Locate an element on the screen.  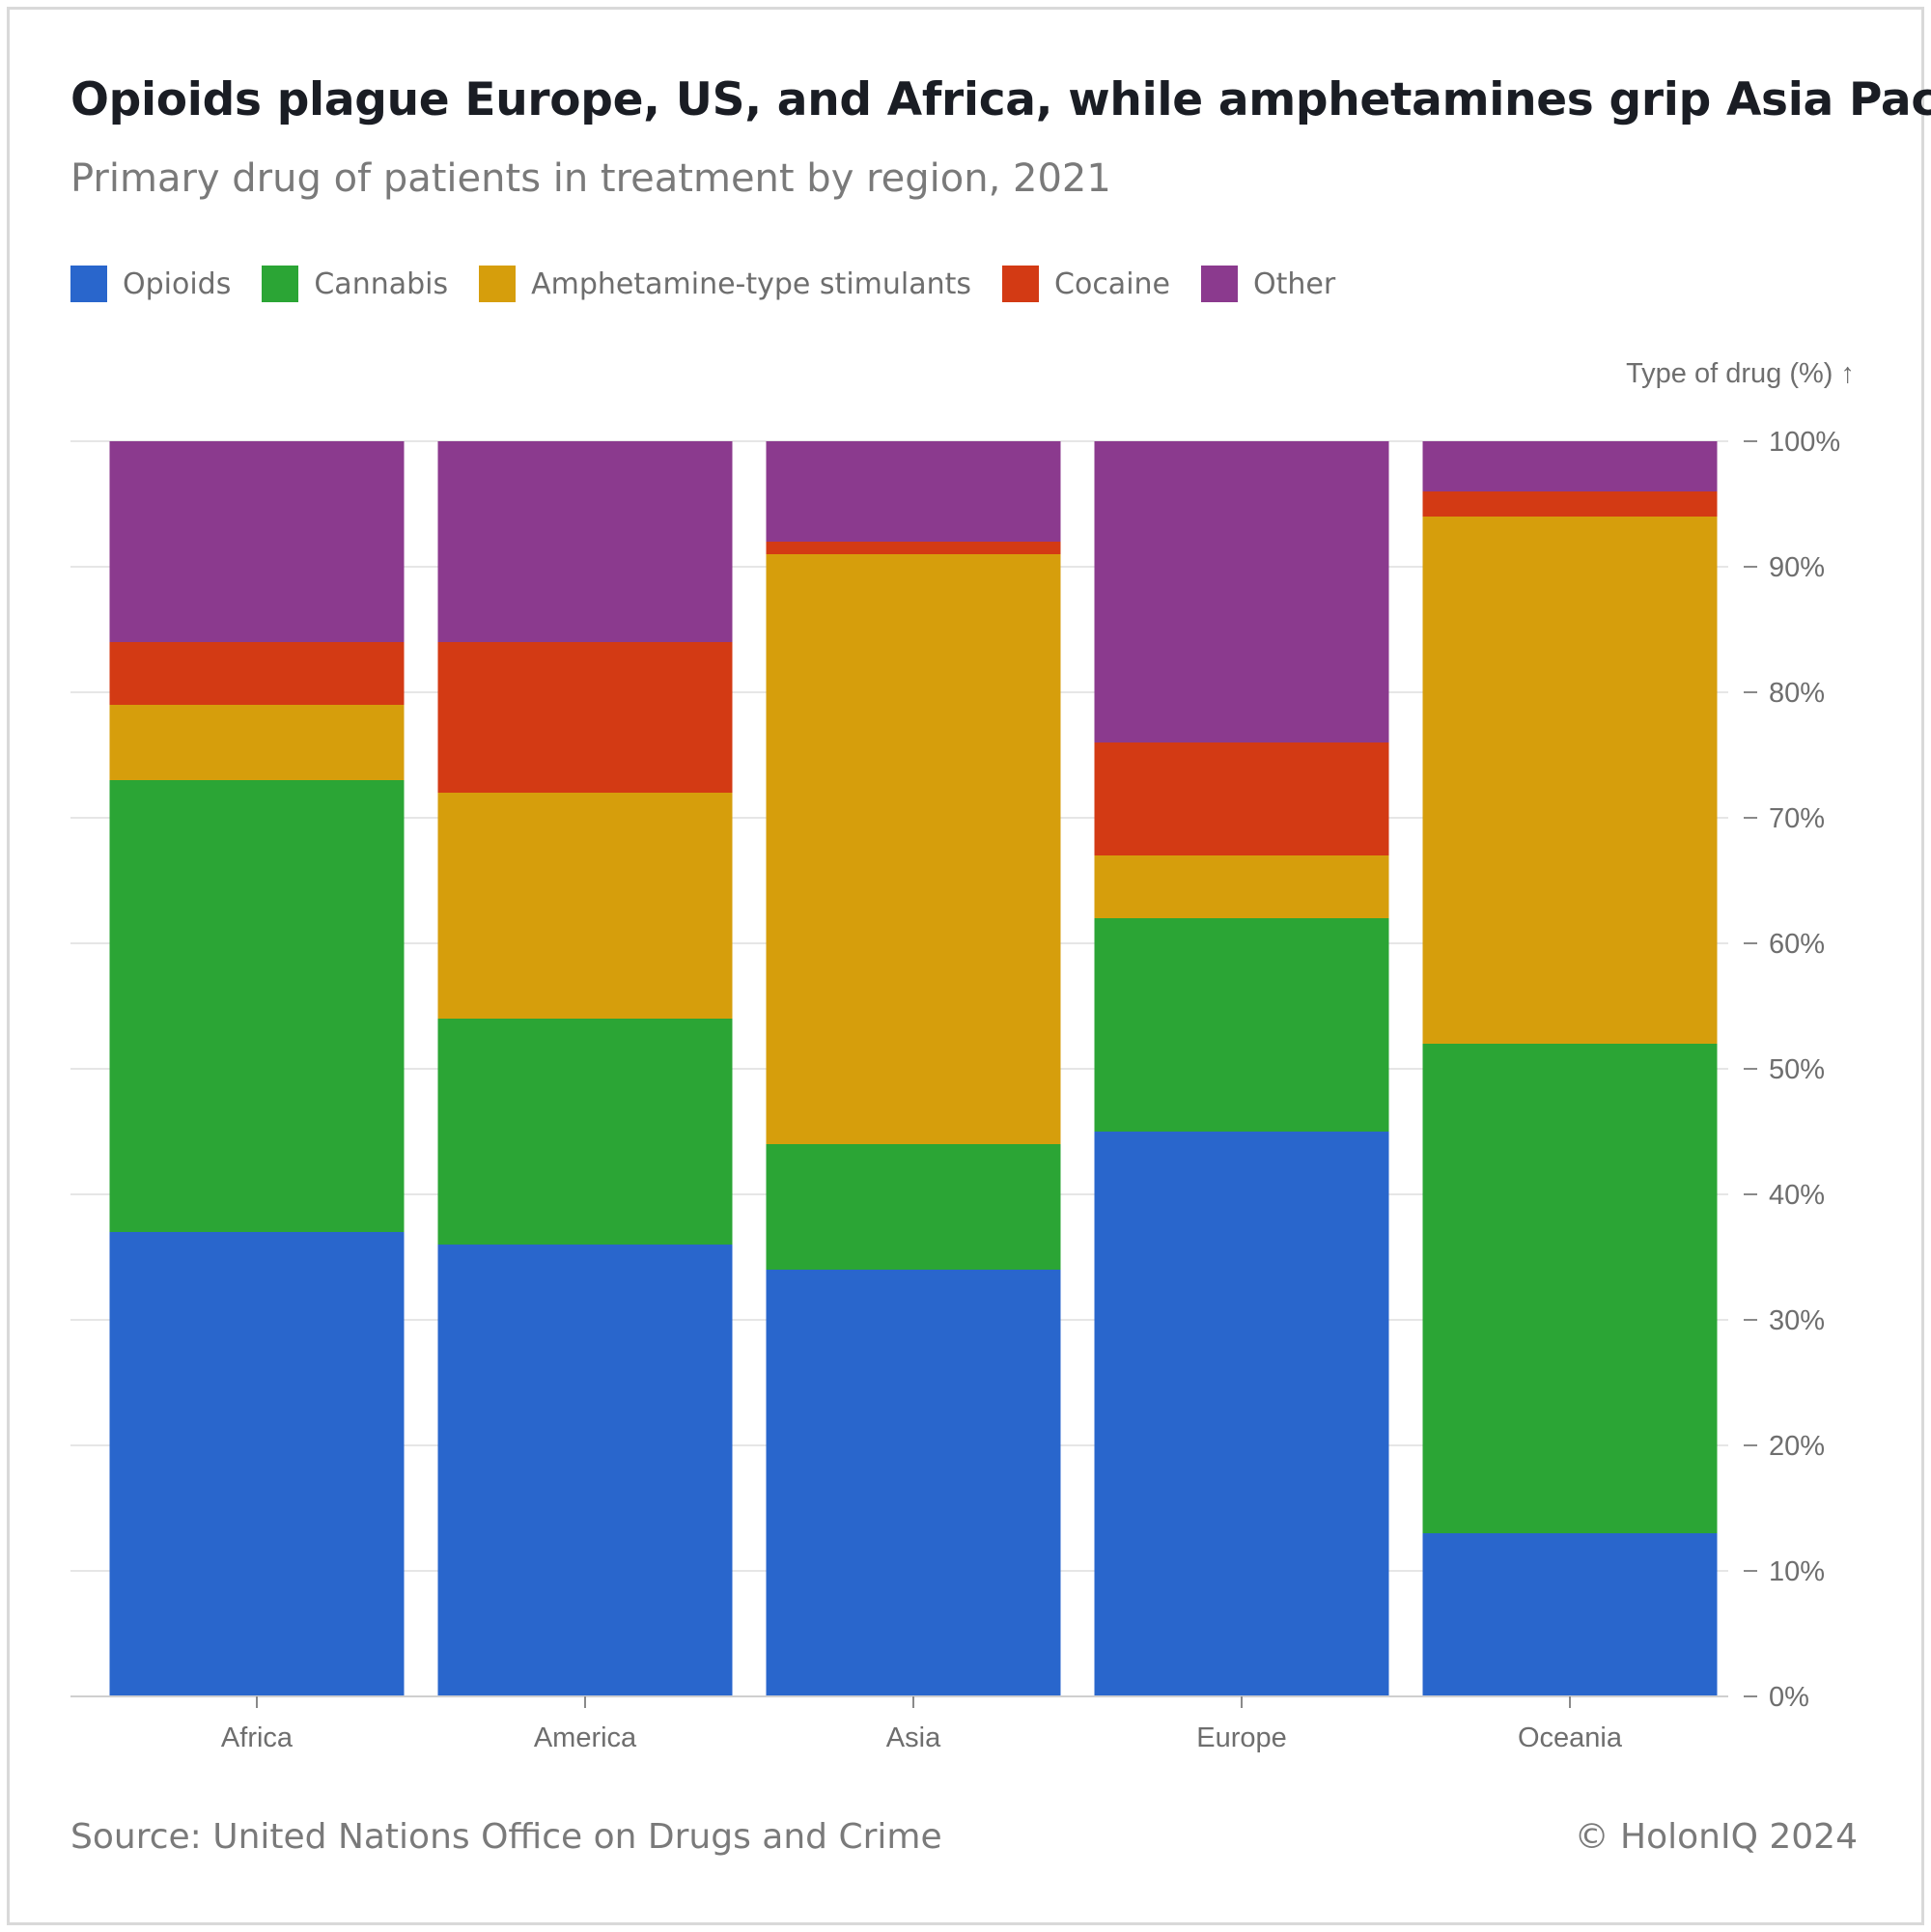
bar-america-other is located at coordinates (585, 542).